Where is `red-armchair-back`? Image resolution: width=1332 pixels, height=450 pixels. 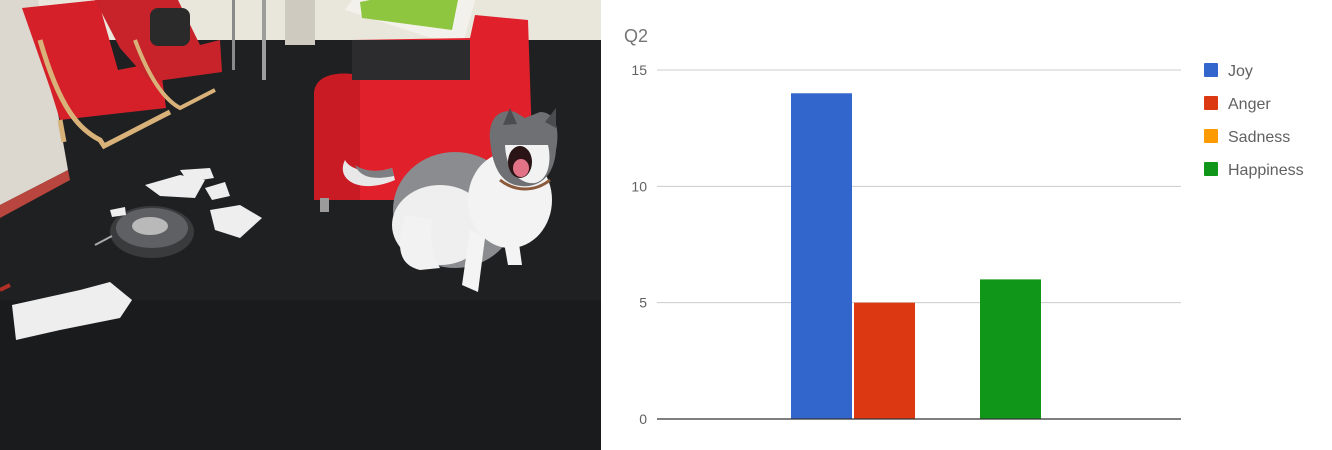
red-armchair-back is located at coordinates (158, 55).